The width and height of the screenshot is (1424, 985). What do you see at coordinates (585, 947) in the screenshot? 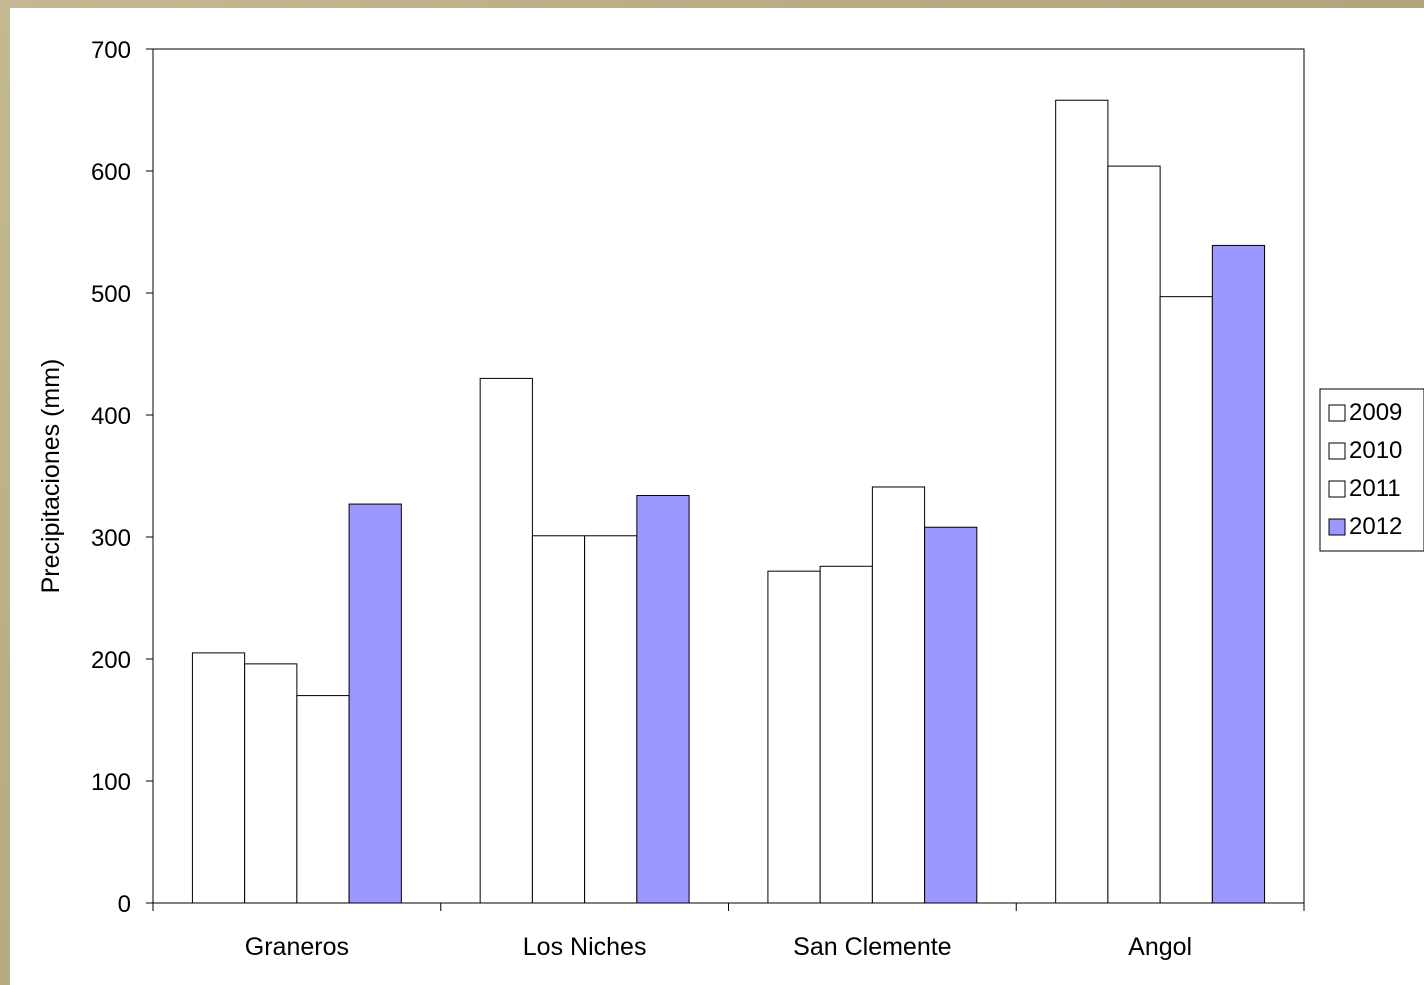
I see `x-category-label: Los Niches` at bounding box center [585, 947].